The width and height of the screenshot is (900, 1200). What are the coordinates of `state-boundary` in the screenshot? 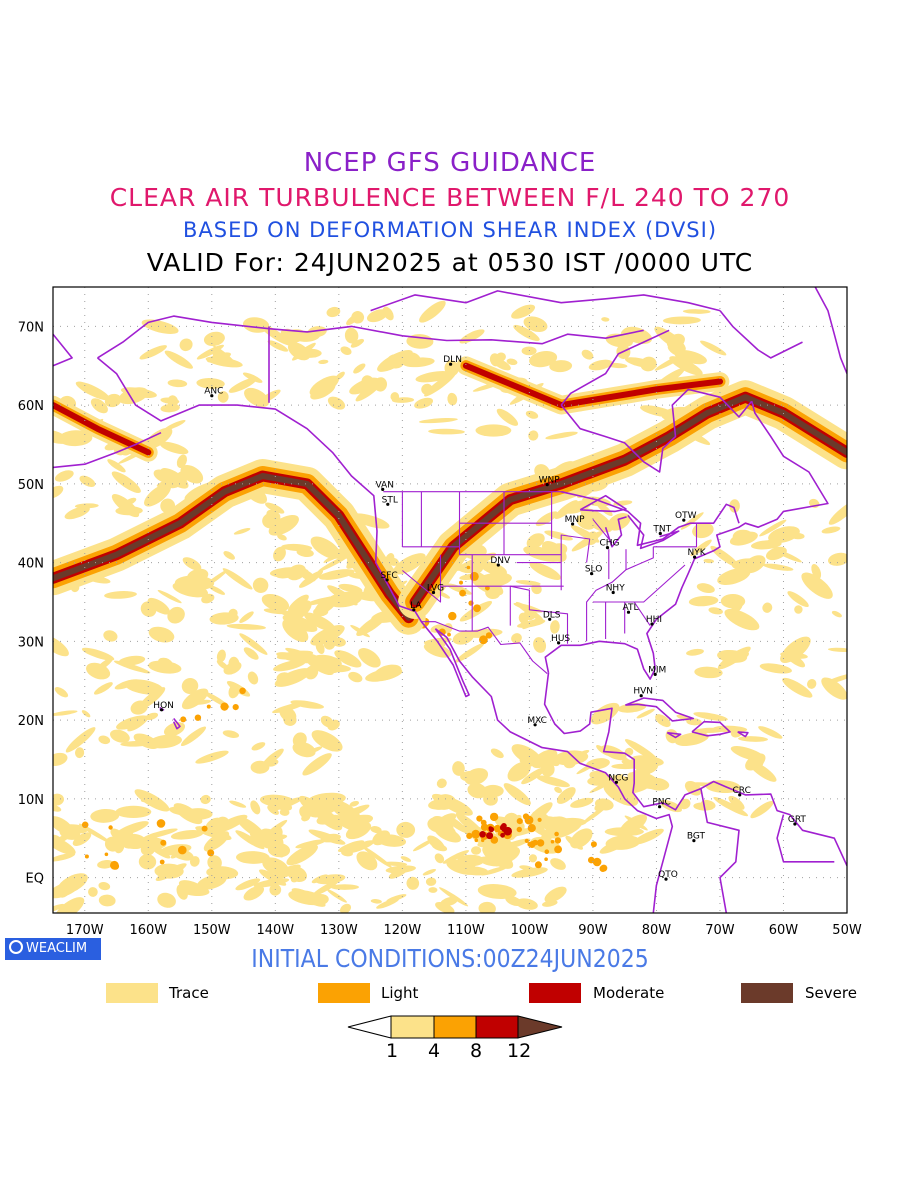 It's located at (675, 535).